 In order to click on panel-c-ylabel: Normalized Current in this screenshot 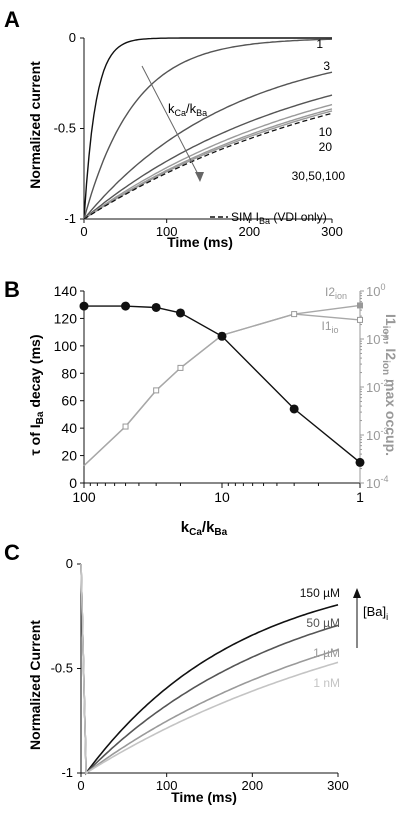, I will do `click(35, 685)`.